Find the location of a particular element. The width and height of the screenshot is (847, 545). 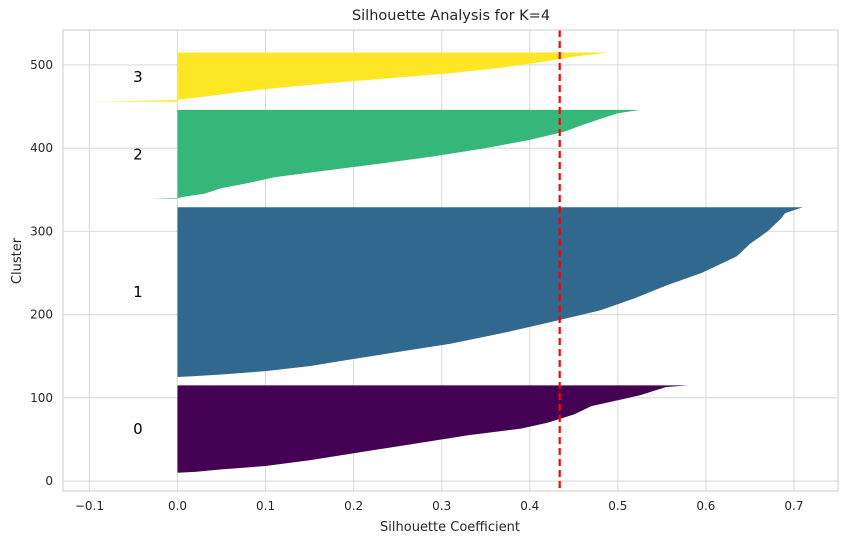

x-tick-label: 0.6 is located at coordinates (705, 506).